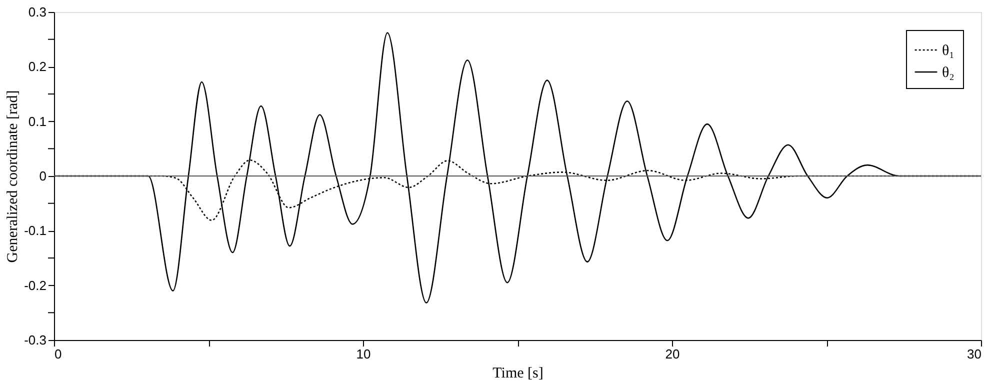  Describe the element at coordinates (37, 66) in the screenshot. I see `y-tick-label: 0.2` at that location.